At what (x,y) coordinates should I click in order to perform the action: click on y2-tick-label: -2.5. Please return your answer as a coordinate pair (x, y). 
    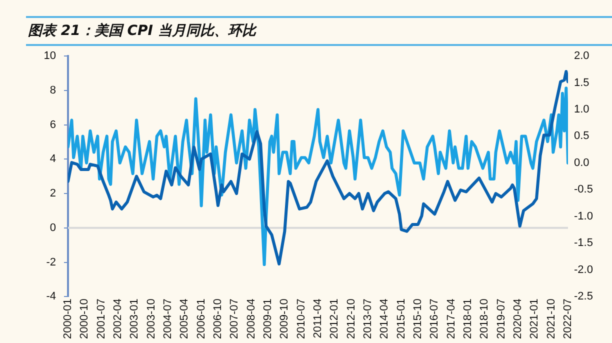
    Looking at the image, I should click on (583, 296).